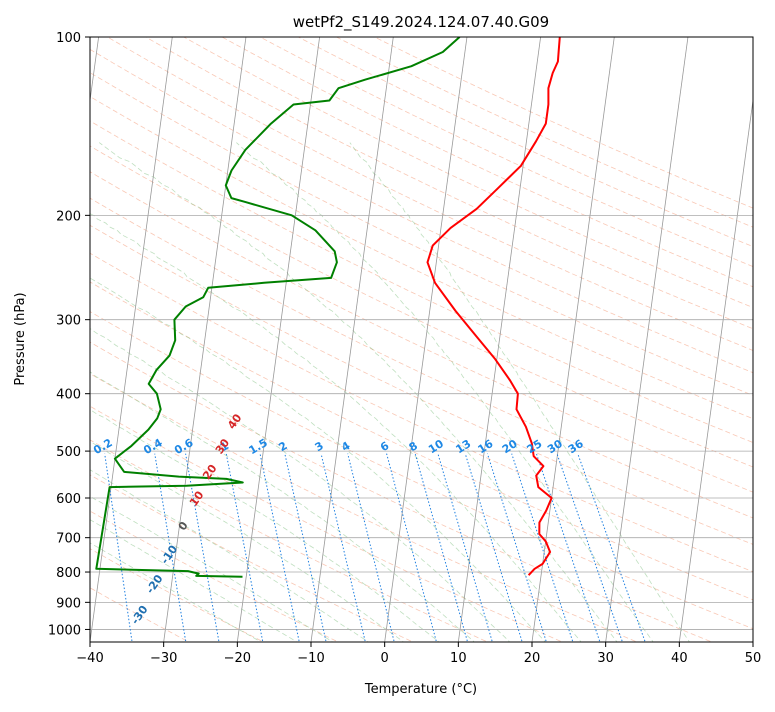 This screenshot has width=775, height=712. Describe the element at coordinates (197, 498) in the screenshot. I see `dry-adiabat-label: 10` at that location.